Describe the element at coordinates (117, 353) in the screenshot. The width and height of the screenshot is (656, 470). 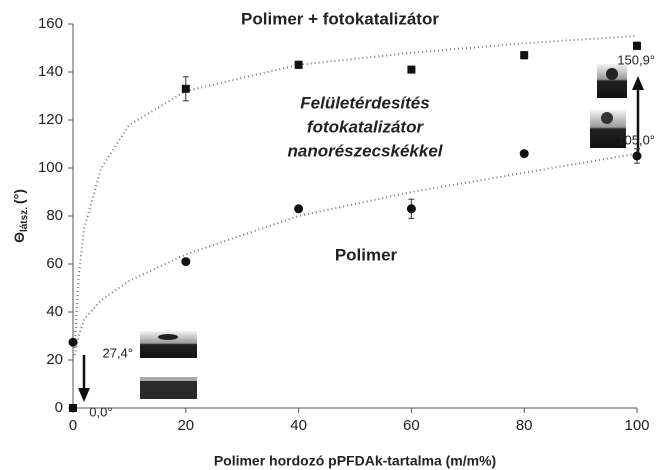
I see `value-label: 27,4°` at that location.